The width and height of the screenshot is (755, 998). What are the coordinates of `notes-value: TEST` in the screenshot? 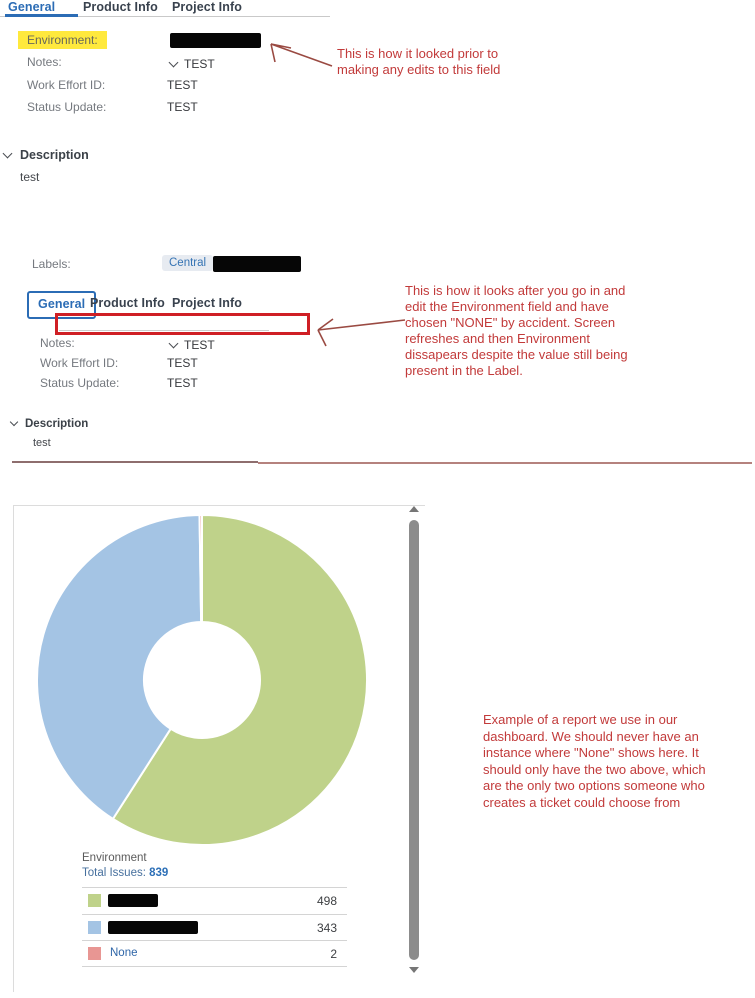 It's located at (199, 64).